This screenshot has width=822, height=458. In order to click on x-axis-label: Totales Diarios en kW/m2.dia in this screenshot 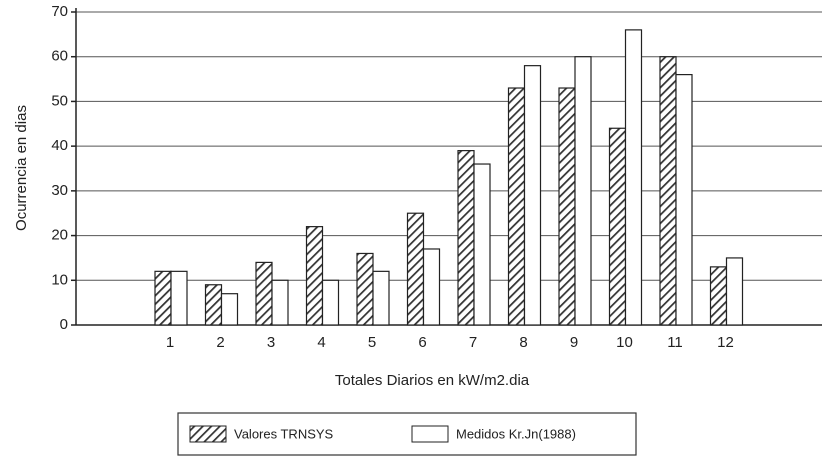, I will do `click(432, 380)`.